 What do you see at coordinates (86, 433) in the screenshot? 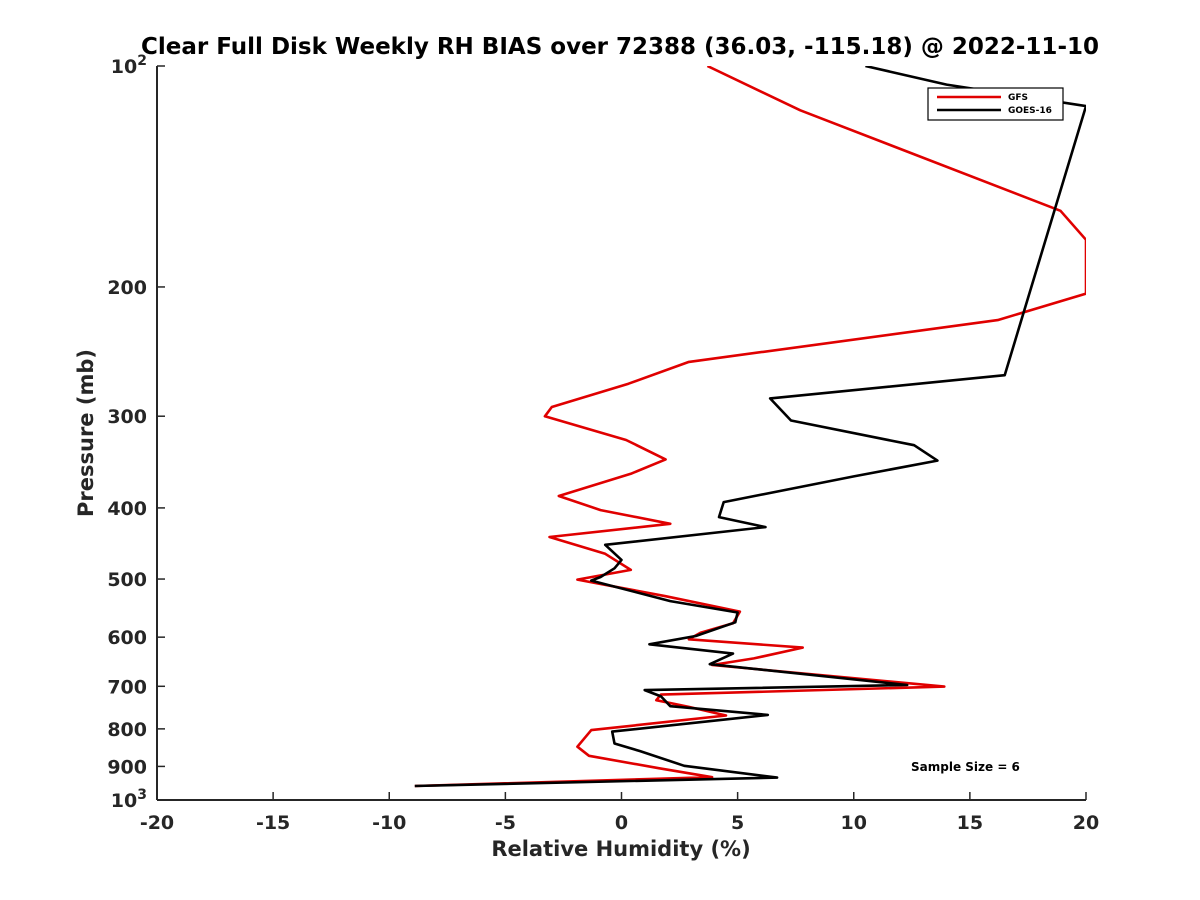
I see `y-axis-label: Pressure (mb)` at bounding box center [86, 433].